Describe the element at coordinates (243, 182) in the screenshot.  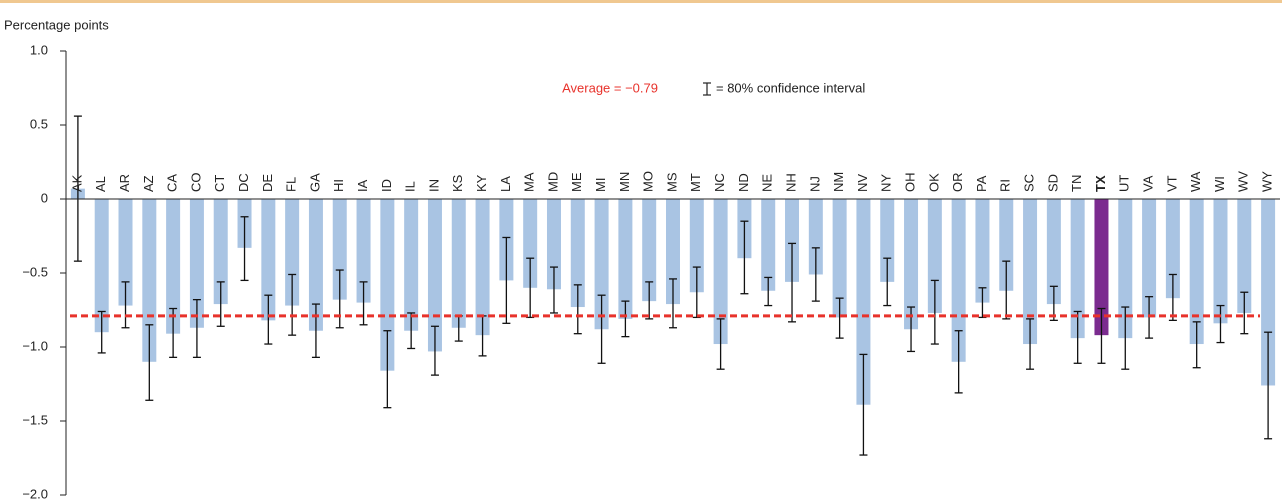
I see `x-tick-label: DC` at that location.